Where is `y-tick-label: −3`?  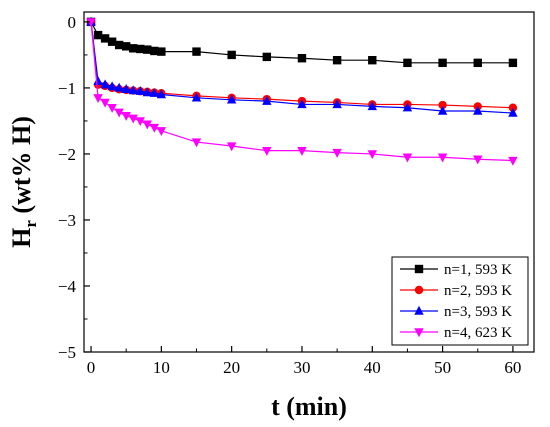 y-tick-label: −3 is located at coordinates (67, 220).